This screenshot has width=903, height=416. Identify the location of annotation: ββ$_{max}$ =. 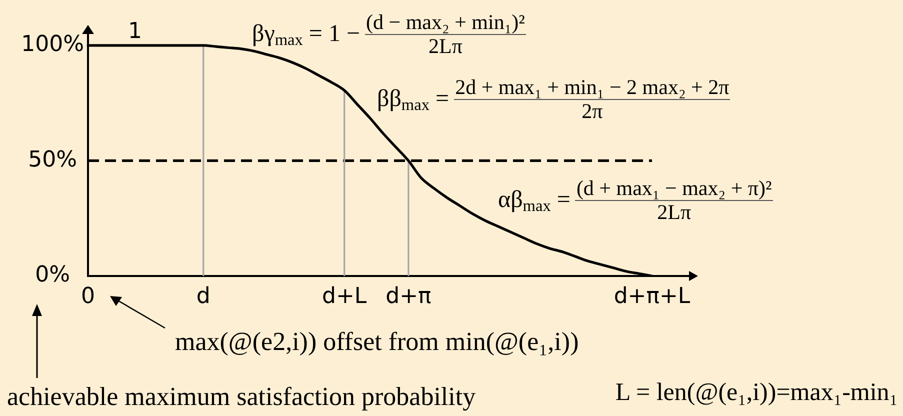
(413, 100).